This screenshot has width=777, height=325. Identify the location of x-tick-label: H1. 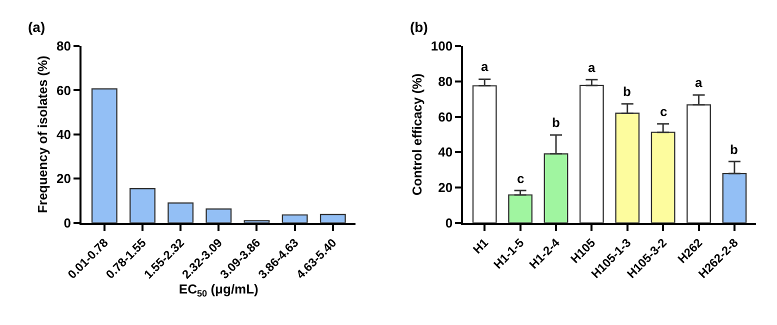
(481, 246).